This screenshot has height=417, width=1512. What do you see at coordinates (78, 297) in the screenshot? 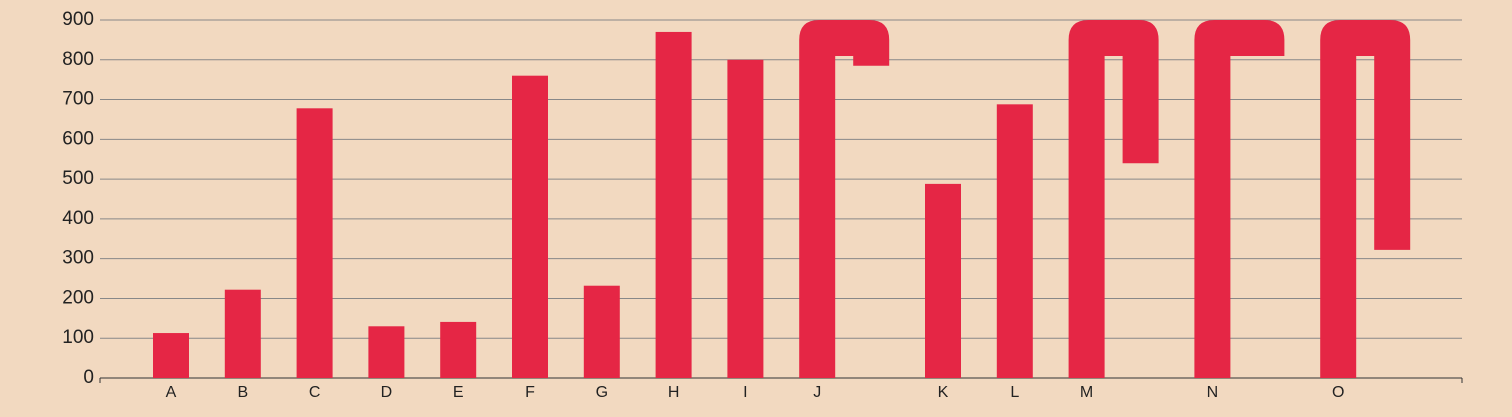
I see `y-tick-label: 200` at bounding box center [78, 297].